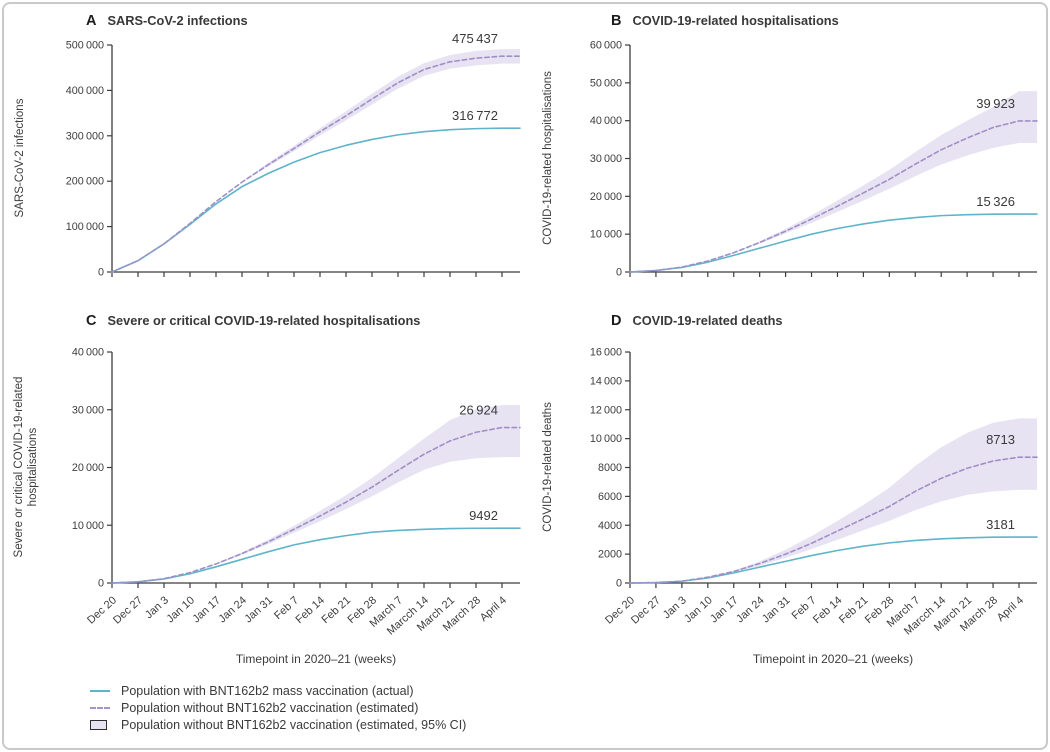  I want to click on end-label-estimated: 26 924, so click(478, 410).